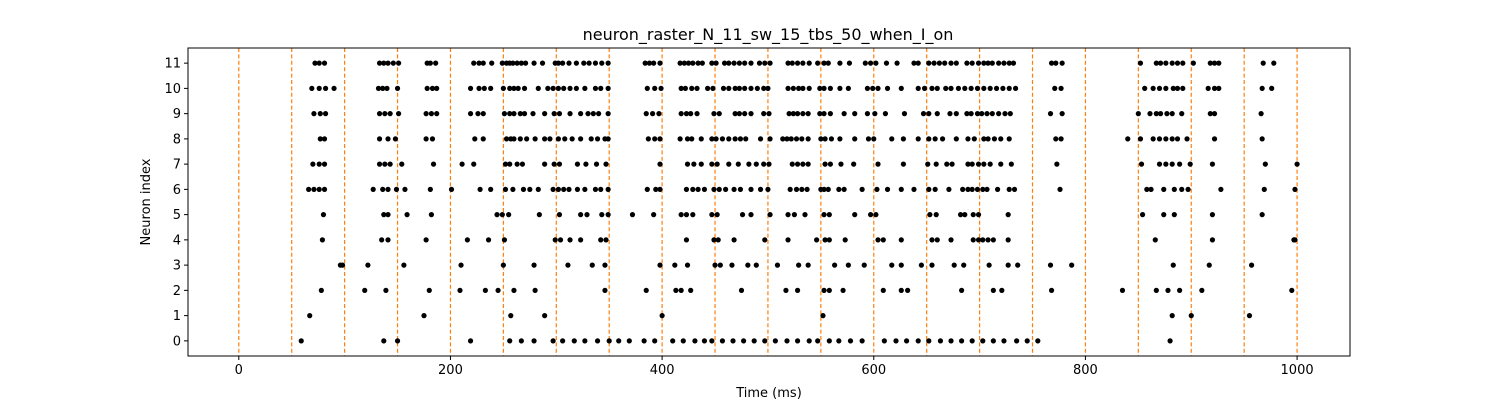 Image resolution: width=1500 pixels, height=400 pixels. I want to click on y-tick-label: 4, so click(177, 240).